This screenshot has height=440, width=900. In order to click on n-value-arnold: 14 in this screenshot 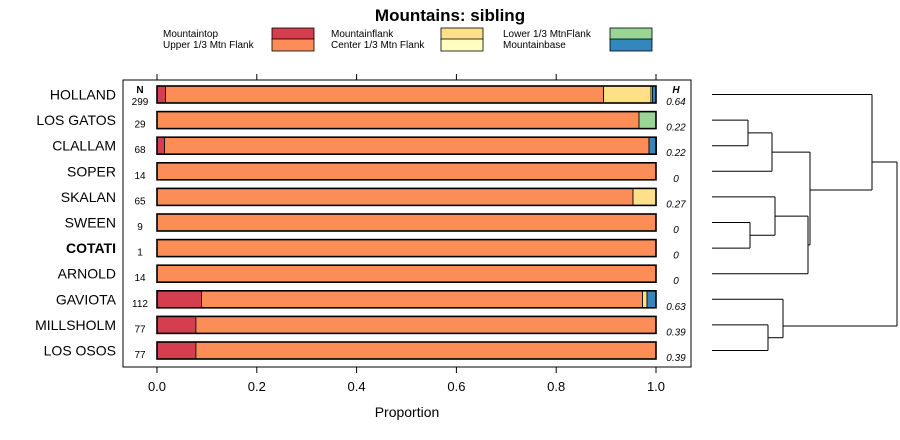, I will do `click(140, 278)`.